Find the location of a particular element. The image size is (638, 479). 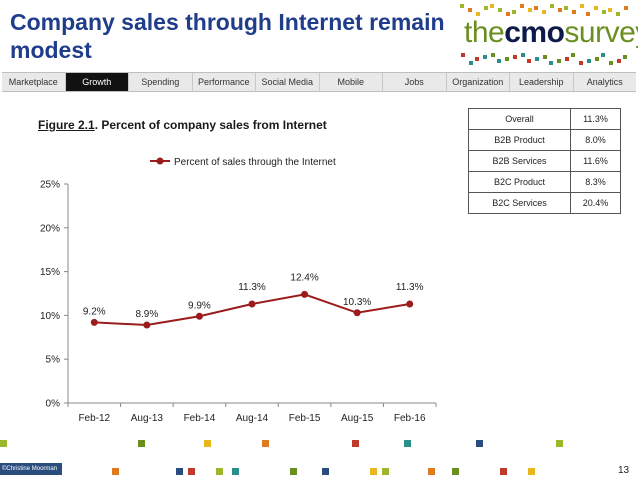

x-tick-label: Feb-16 is located at coordinates (410, 418).